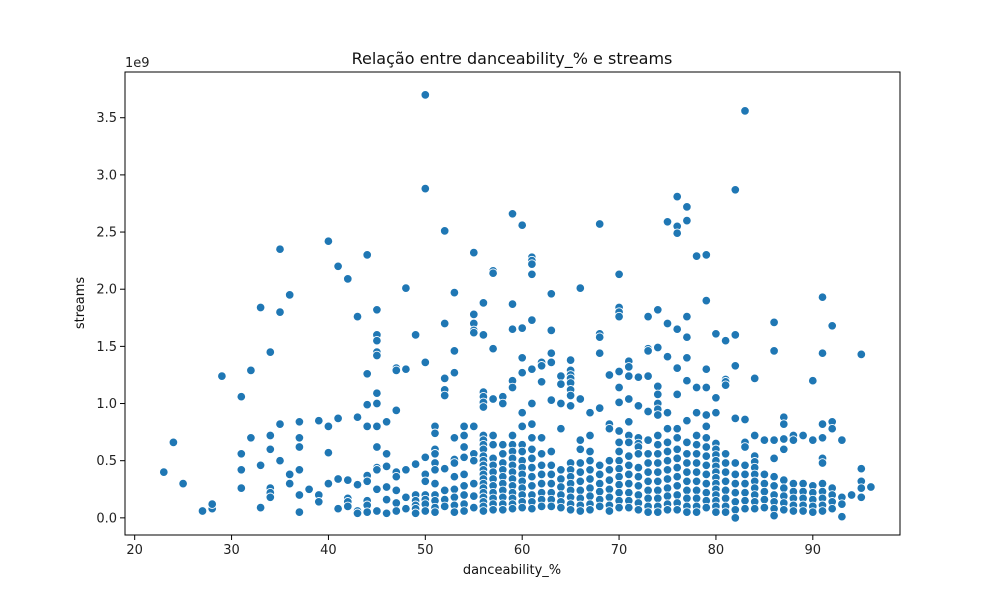  I want to click on chart-title: Relação entre danceability_% e streams, so click(512, 59).